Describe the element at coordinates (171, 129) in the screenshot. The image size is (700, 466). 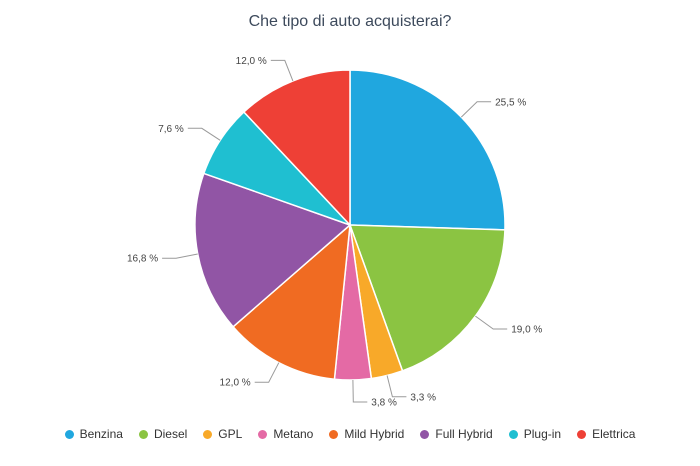
I see `data-label: 7,6 %` at that location.